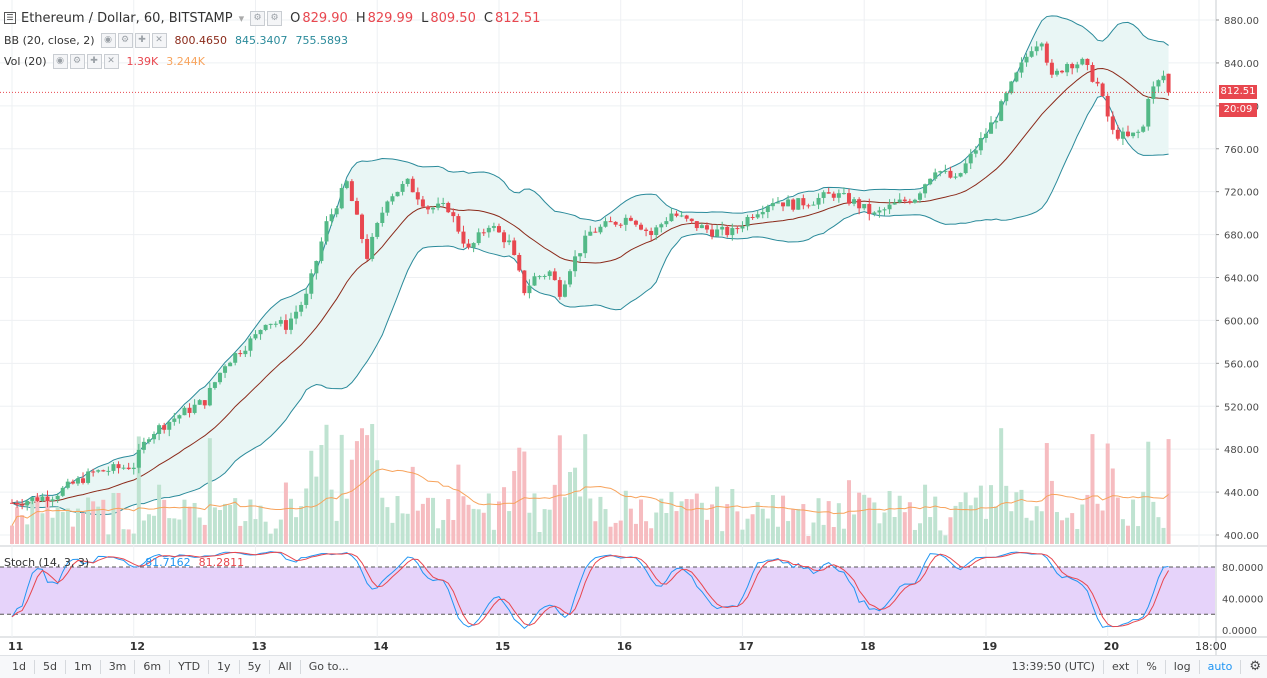 This screenshot has height=678, width=1267. I want to click on range-button-1m: 1m, so click(82, 666).